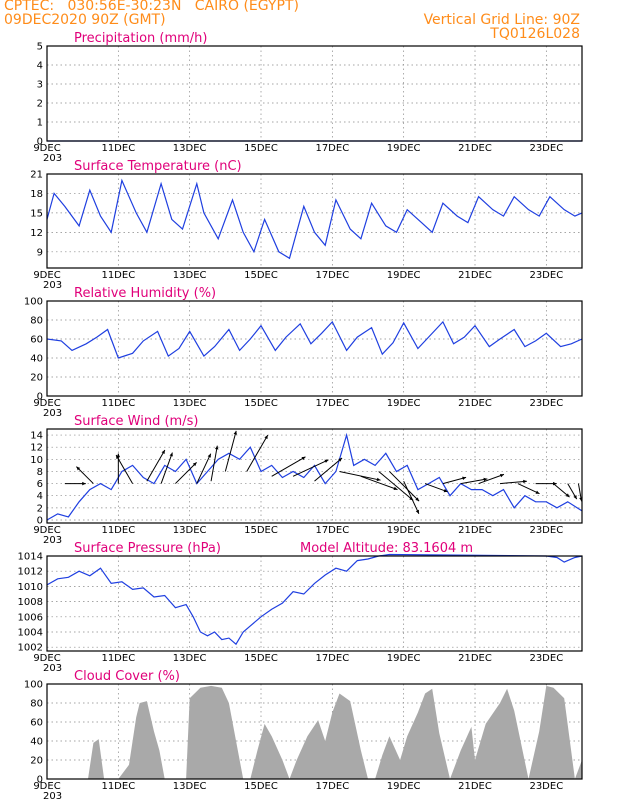  What do you see at coordinates (85, 20) in the screenshot?
I see `run-date-header: 09DEC2020 90Z (GMT)` at bounding box center [85, 20].